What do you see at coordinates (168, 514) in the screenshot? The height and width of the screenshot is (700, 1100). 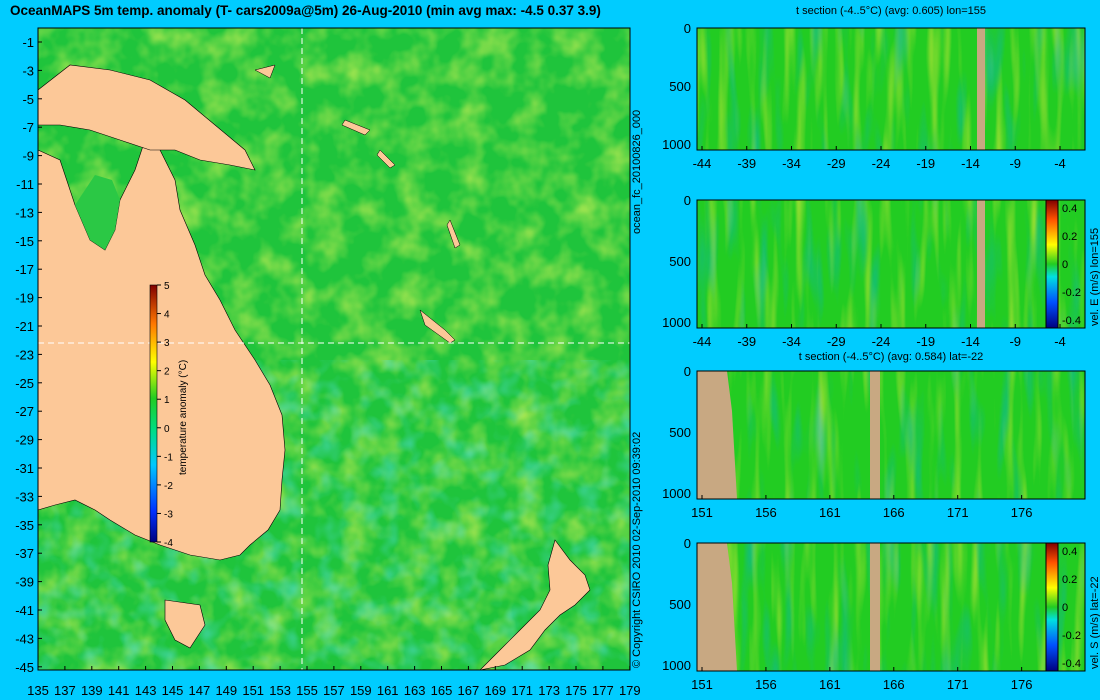 I see `colorbar-tick-label: -3` at bounding box center [168, 514].